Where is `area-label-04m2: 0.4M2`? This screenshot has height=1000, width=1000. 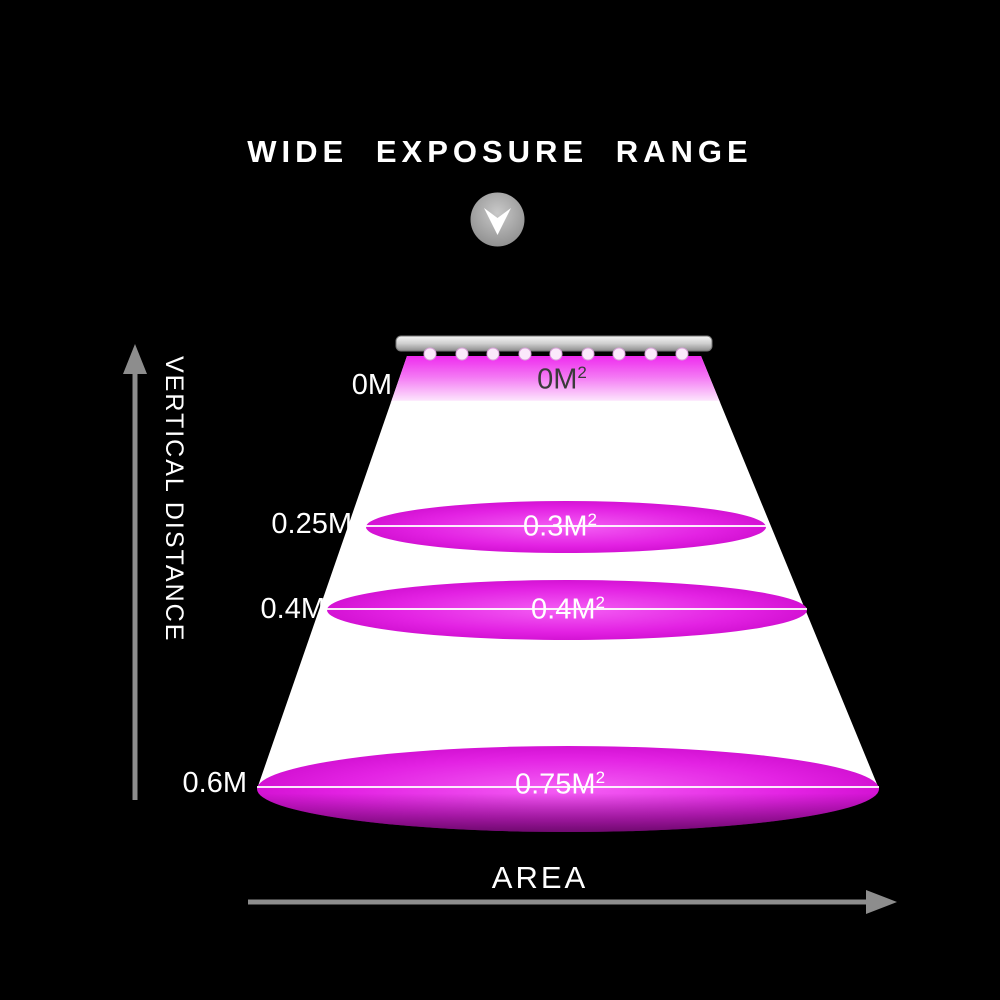 area-label-04m2: 0.4M2 is located at coordinates (568, 610).